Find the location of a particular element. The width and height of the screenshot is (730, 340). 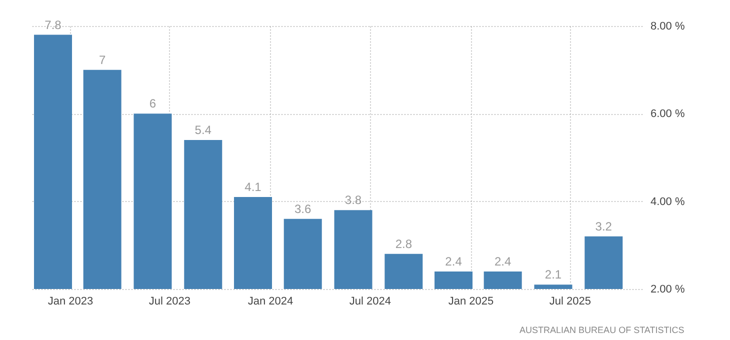

data-label: 5.4 is located at coordinates (203, 129).